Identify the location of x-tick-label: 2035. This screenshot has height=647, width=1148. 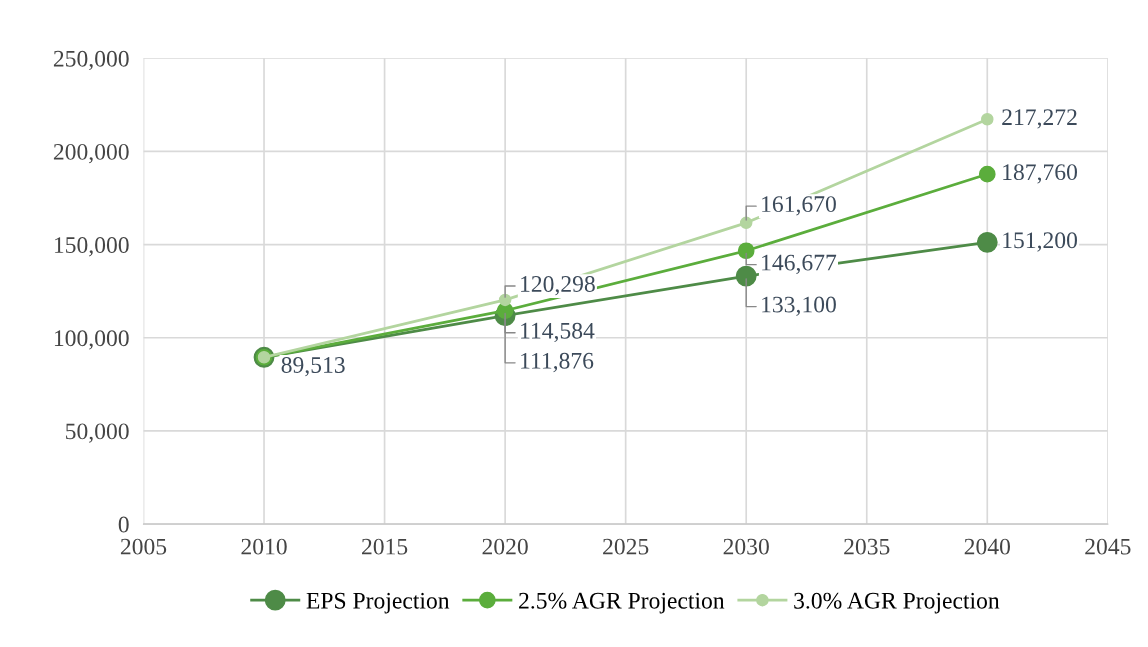
(867, 546).